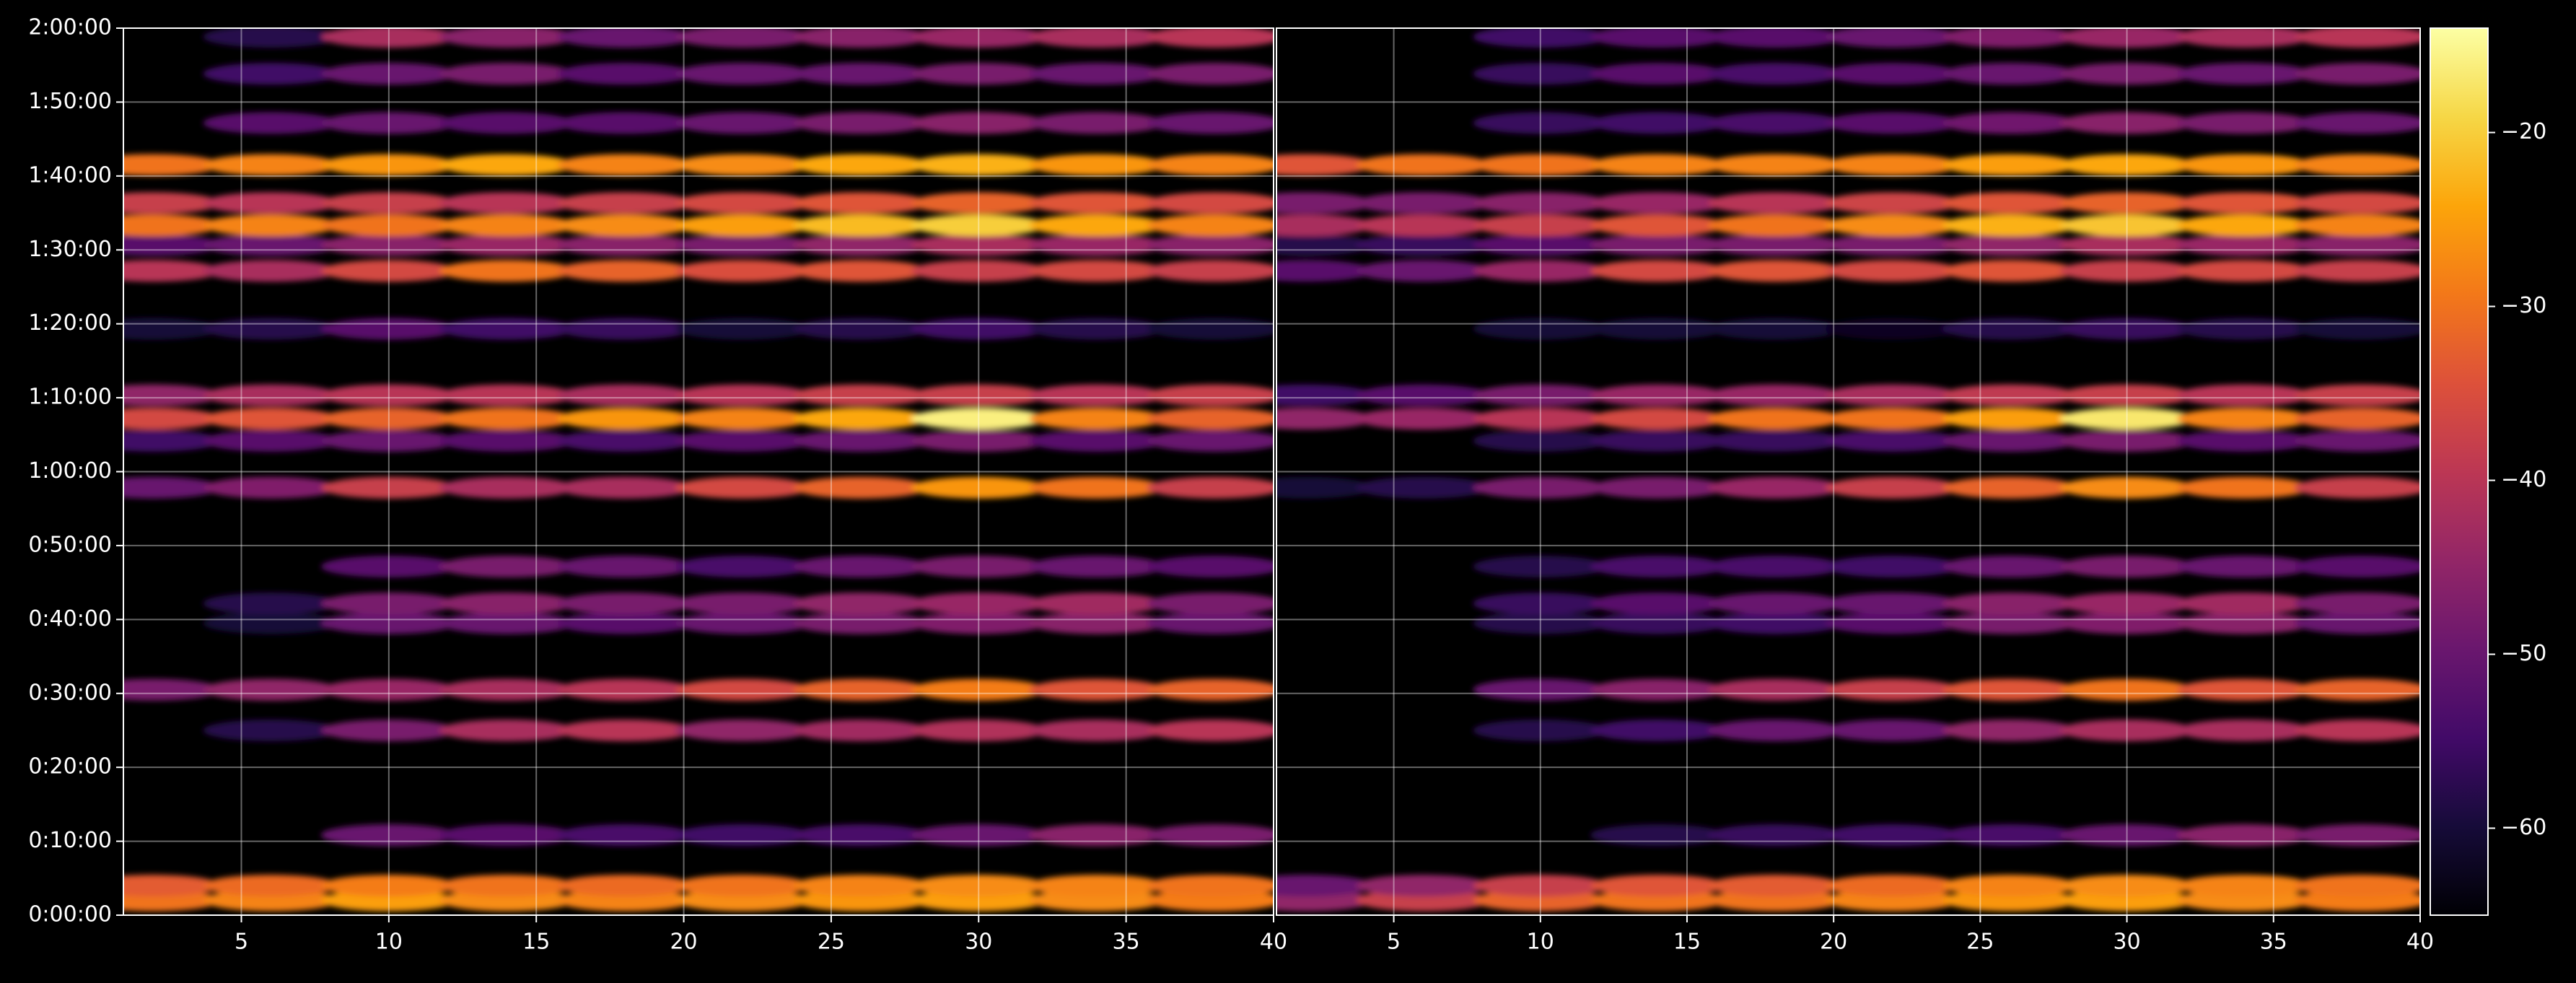 The width and height of the screenshot is (2576, 983). I want to click on x-tick-label: 40, so click(2420, 942).